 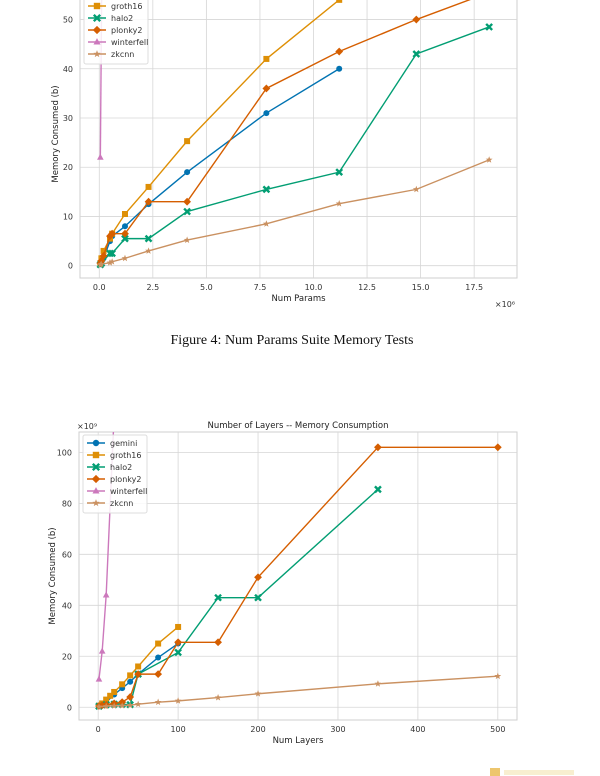 What do you see at coordinates (177, 729) in the screenshot?
I see `x-tick-label: 100` at bounding box center [177, 729].